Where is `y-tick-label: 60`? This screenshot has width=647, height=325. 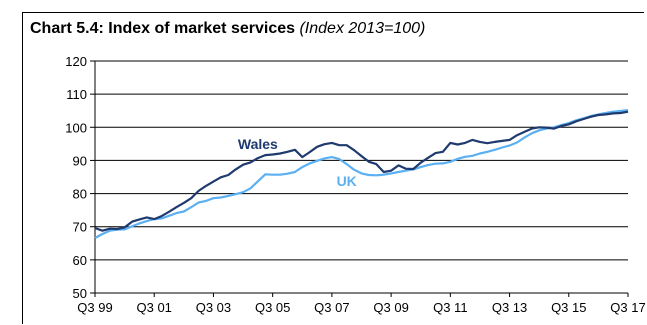 y-tick-label: 60 is located at coordinates (80, 260).